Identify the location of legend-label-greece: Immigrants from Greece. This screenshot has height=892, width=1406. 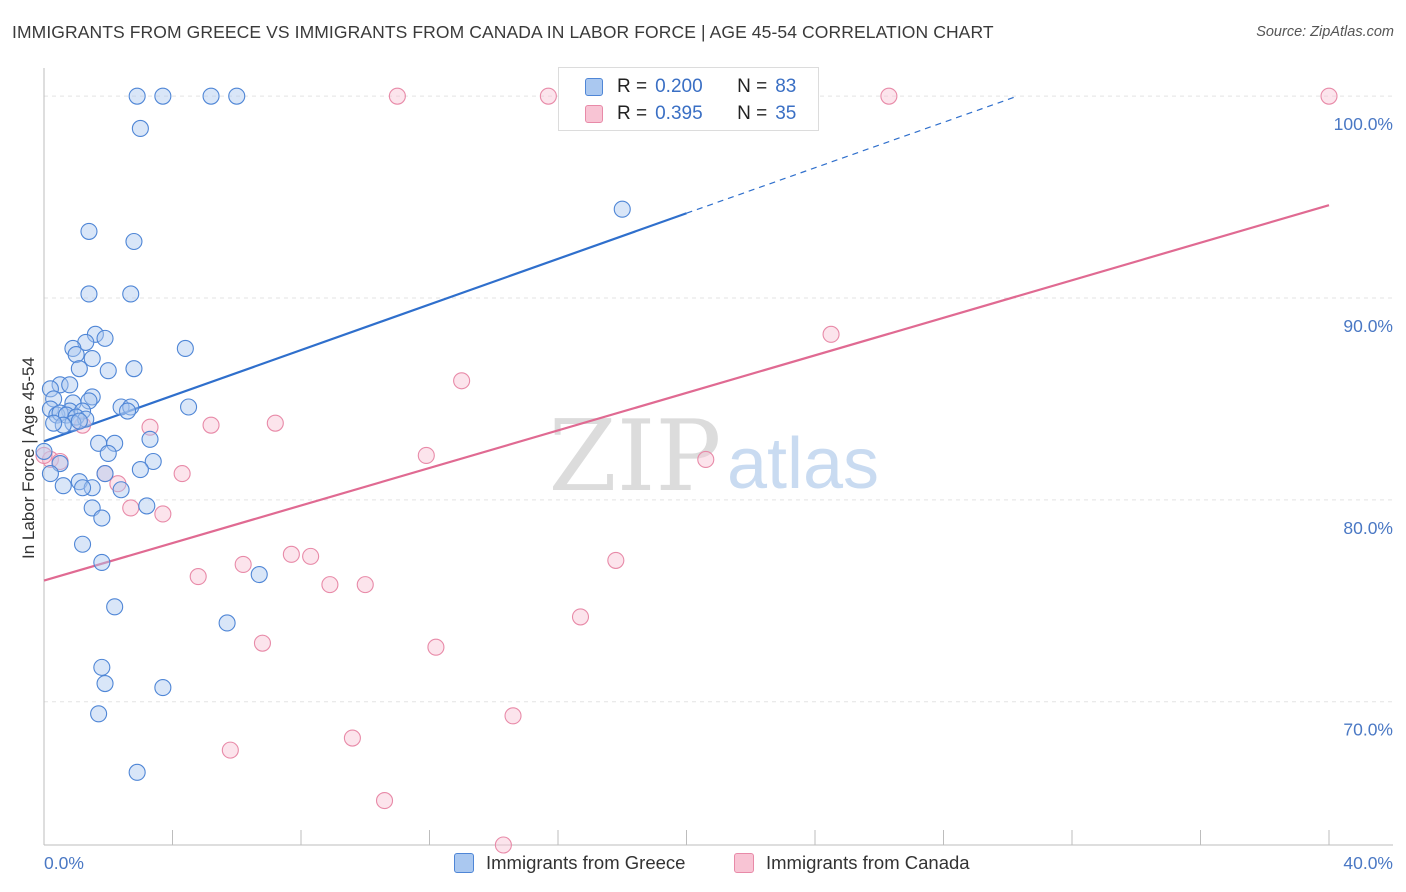
(586, 862).